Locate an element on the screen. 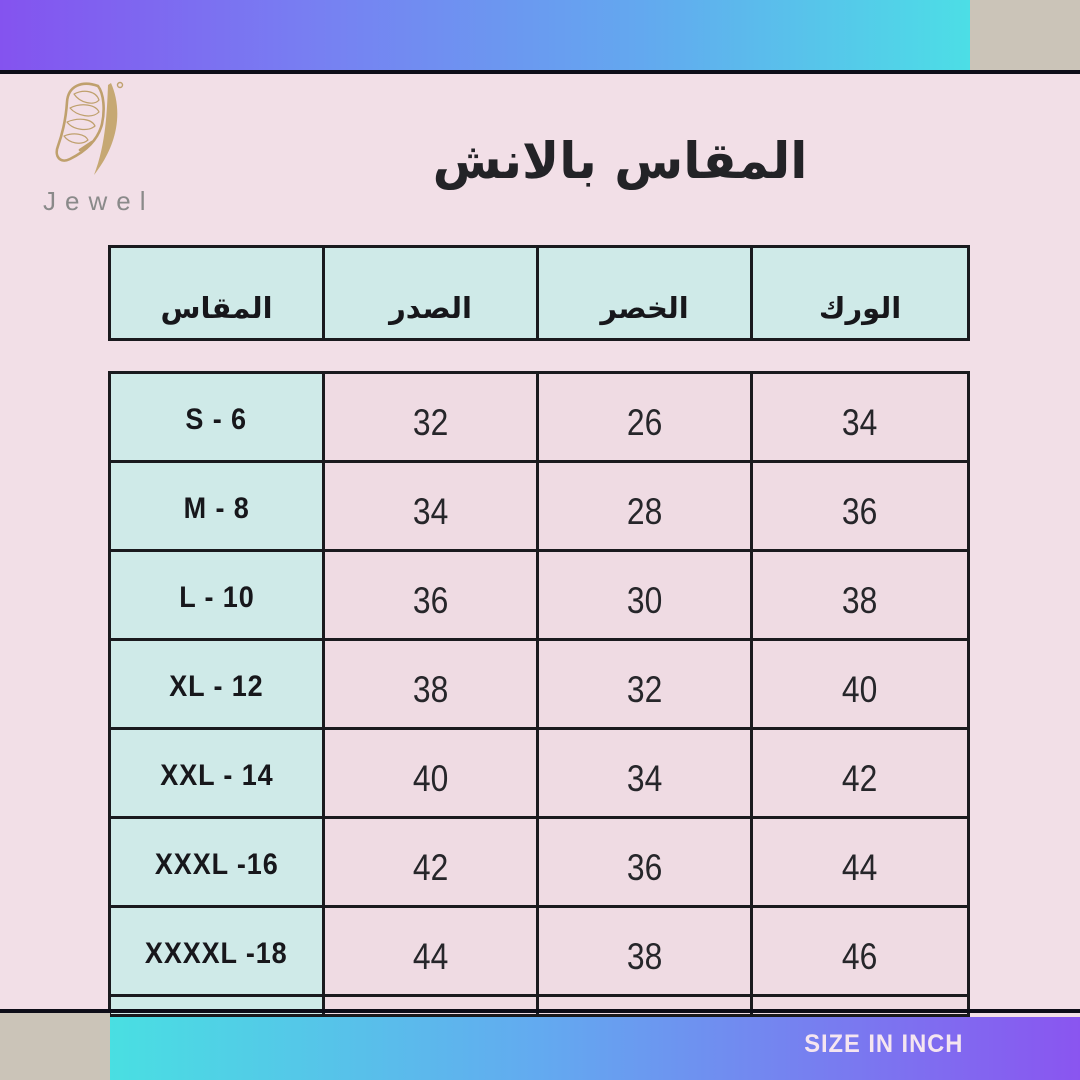 This screenshot has height=1080, width=1080. brand-logo: Jewel is located at coordinates (91, 148).